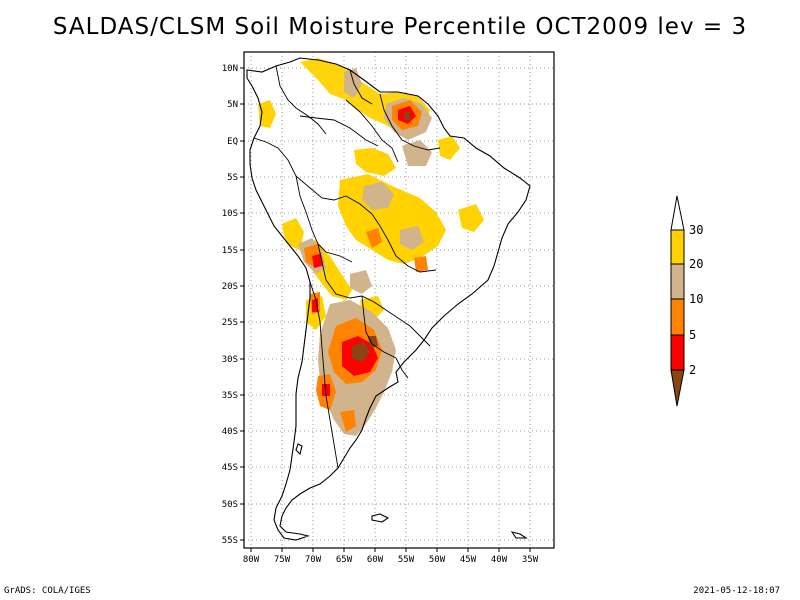  What do you see at coordinates (375, 560) in the screenshot?
I see `lon-label: 60W` at bounding box center [375, 560].